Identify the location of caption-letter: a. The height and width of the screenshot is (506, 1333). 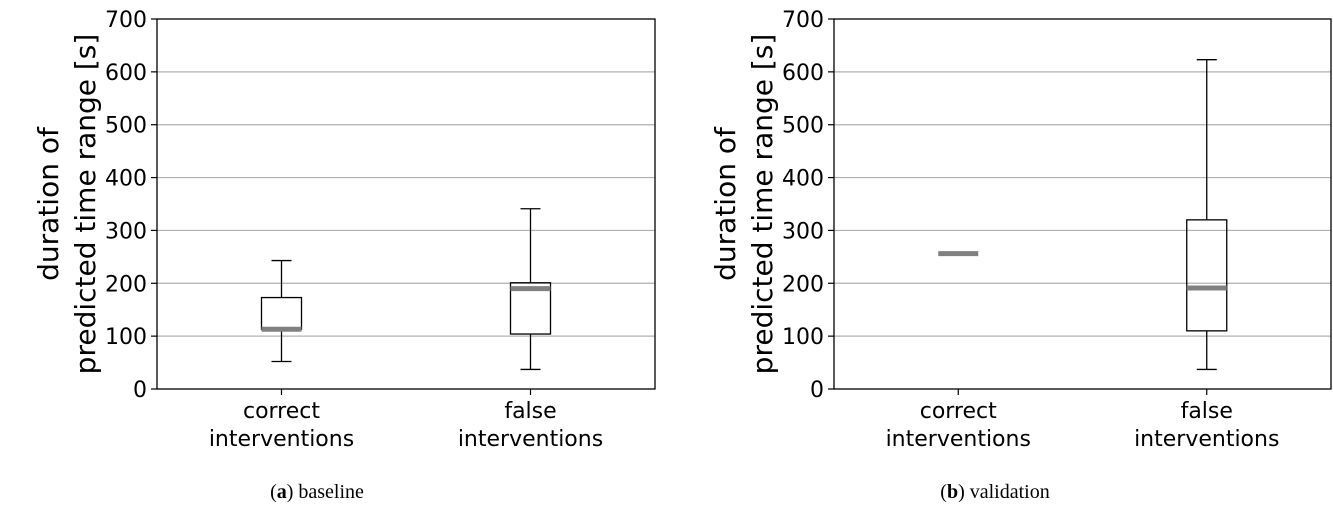
(282, 492).